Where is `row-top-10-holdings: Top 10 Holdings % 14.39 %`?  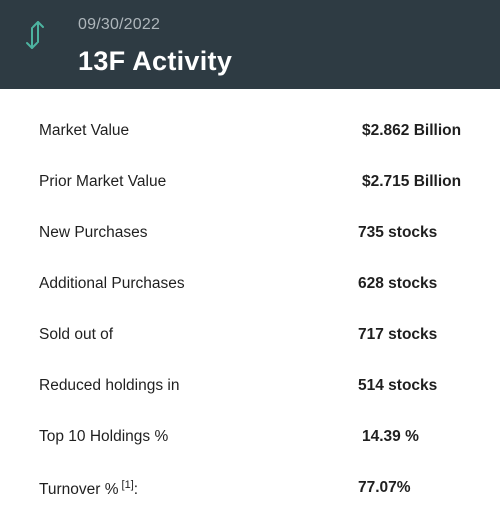
row-top-10-holdings: Top 10 Holdings % 14.39 % is located at coordinates (250, 420).